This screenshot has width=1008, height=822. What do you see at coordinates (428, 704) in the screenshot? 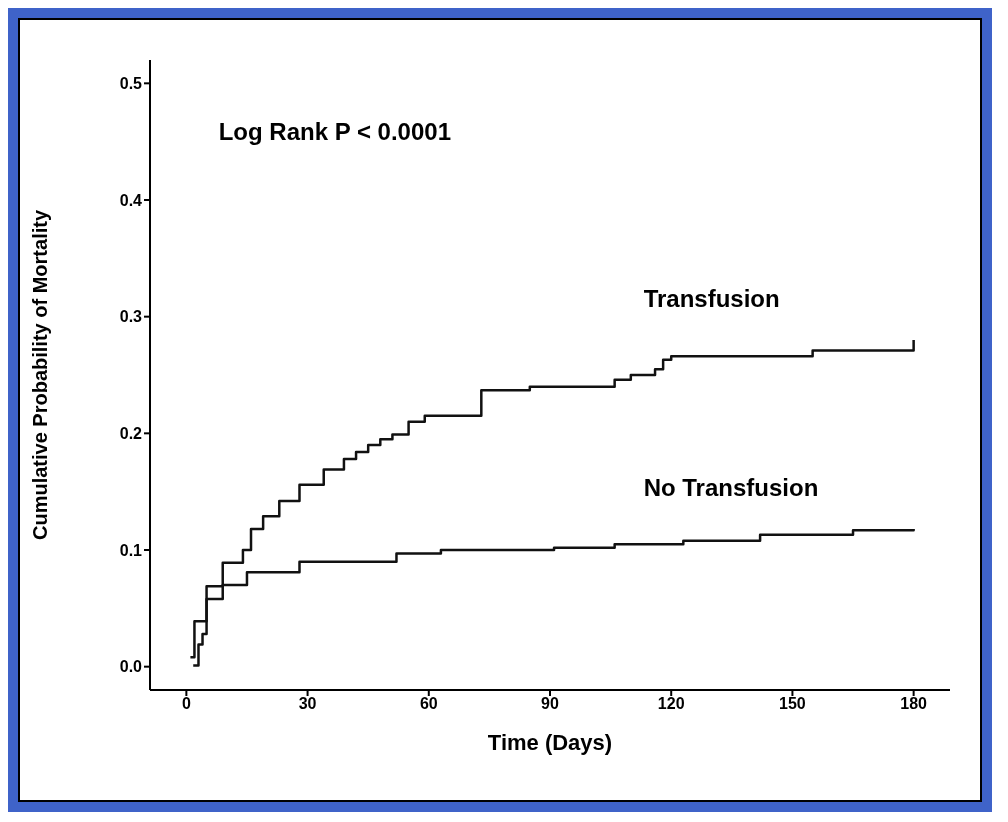
I see `x-tick-label: 60` at bounding box center [428, 704].